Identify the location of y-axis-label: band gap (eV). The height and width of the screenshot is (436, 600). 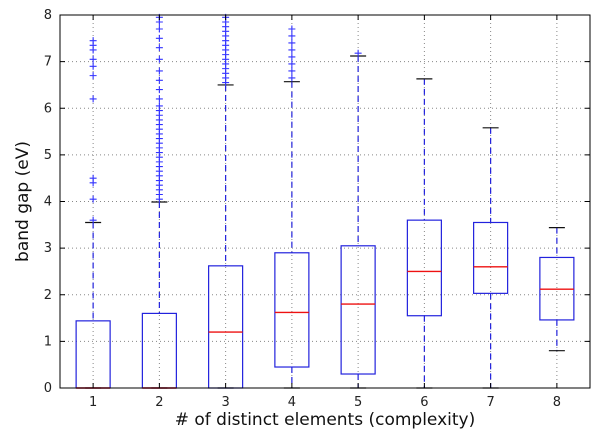
(23, 201).